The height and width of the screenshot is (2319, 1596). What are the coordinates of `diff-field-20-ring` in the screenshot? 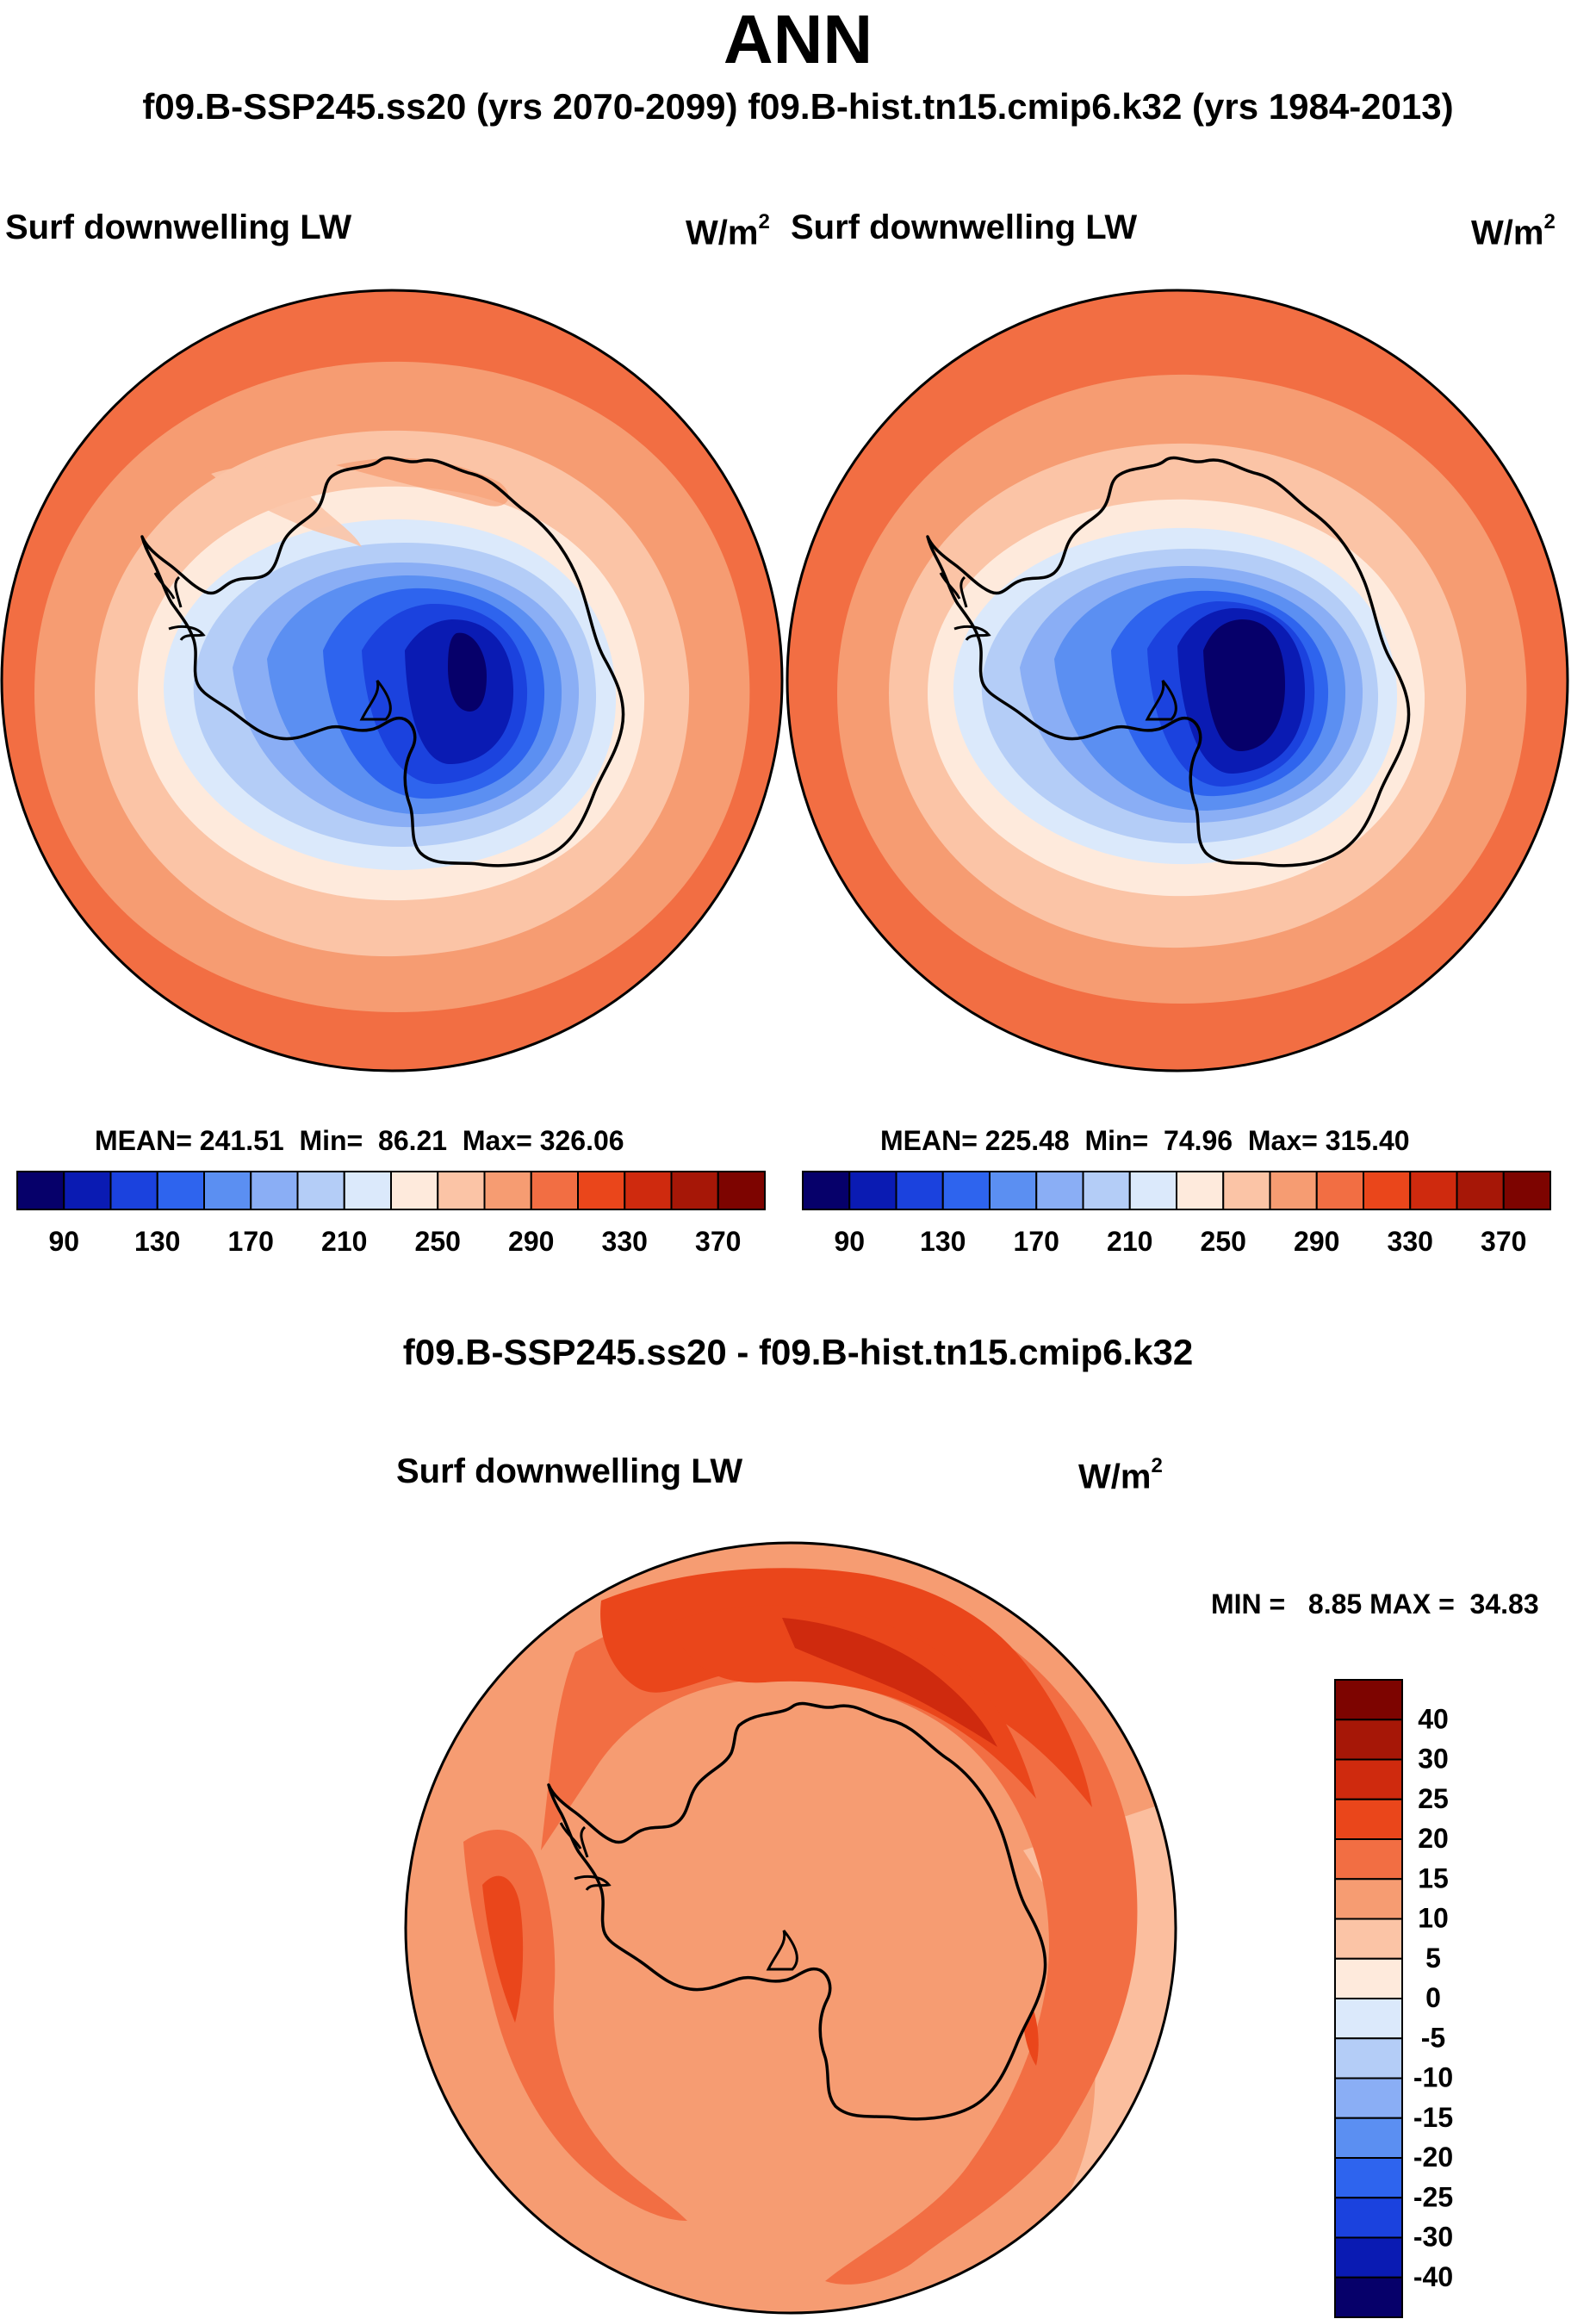 It's located at (839, 1937).